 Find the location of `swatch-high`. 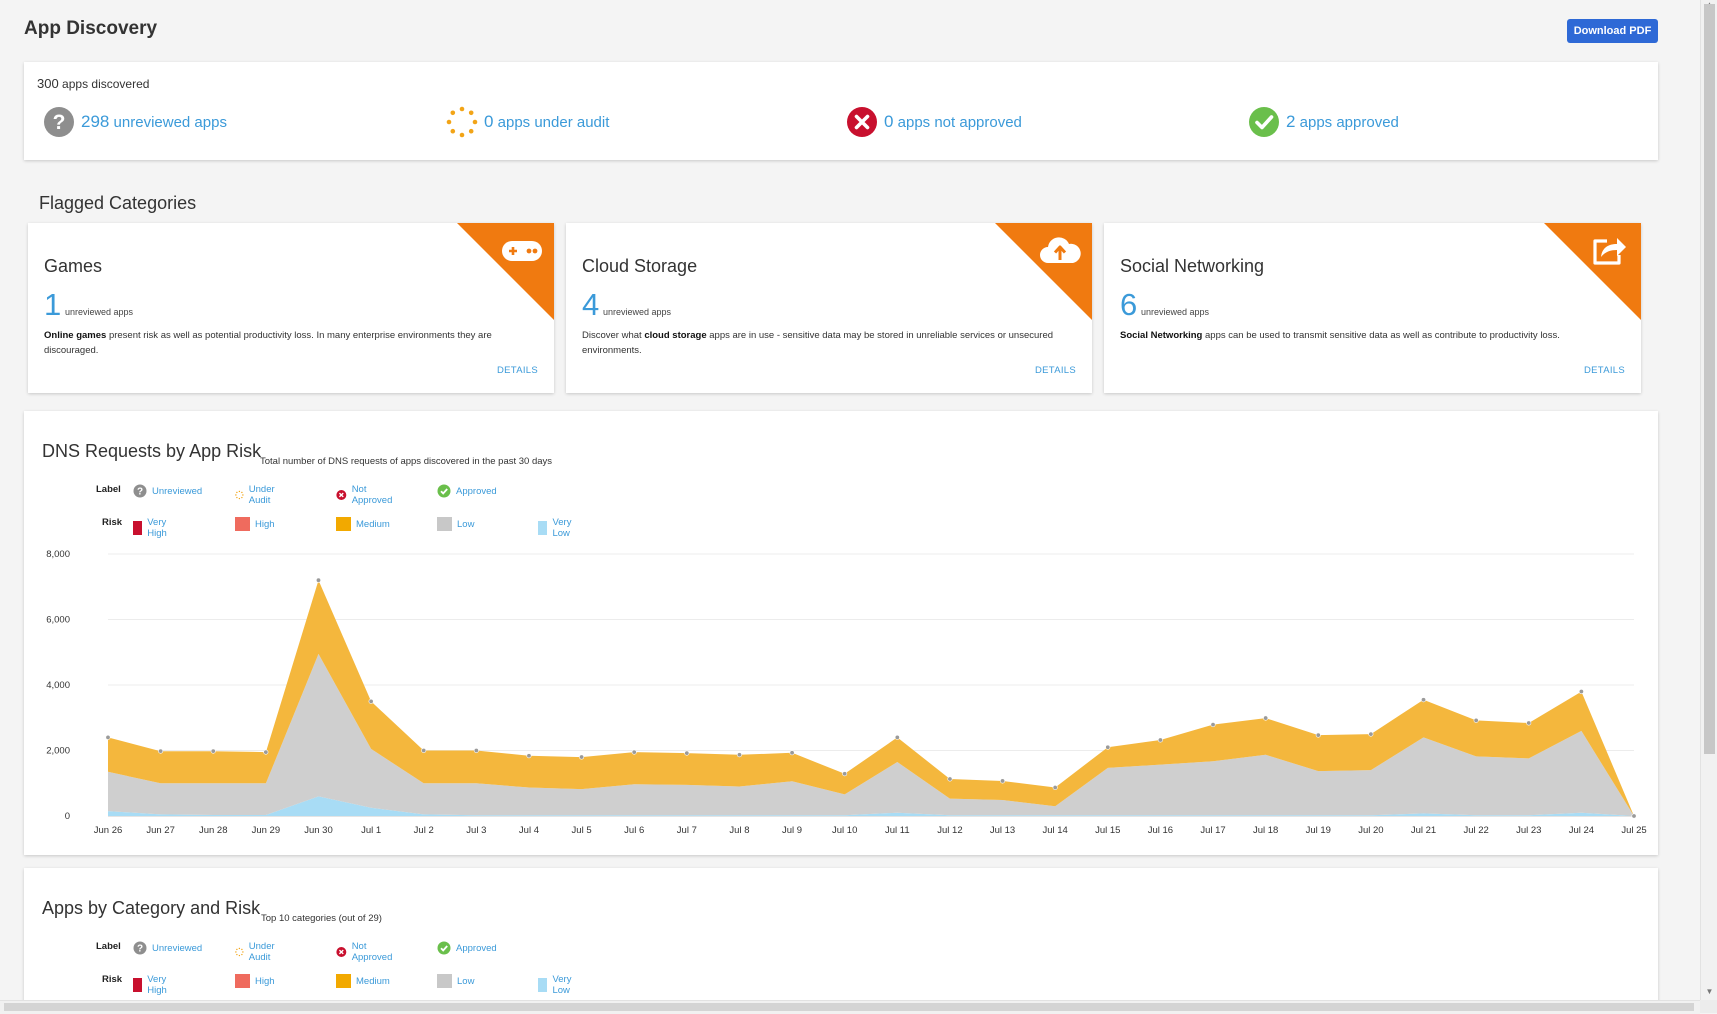

swatch-high is located at coordinates (242, 981).